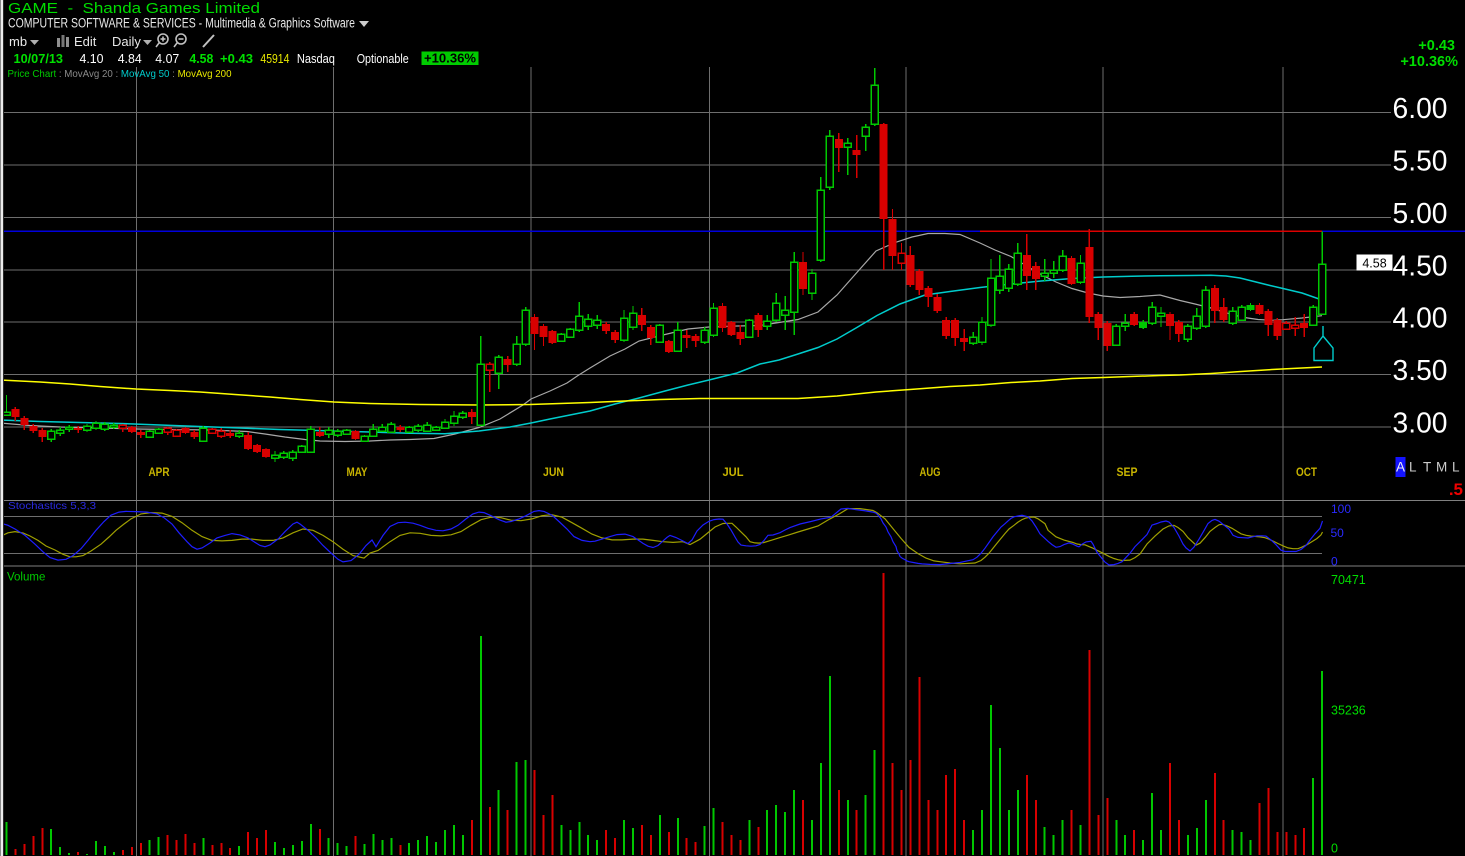 This screenshot has height=856, width=1465. Describe the element at coordinates (1456, 489) in the screenshot. I see `svg-text: .5` at that location.